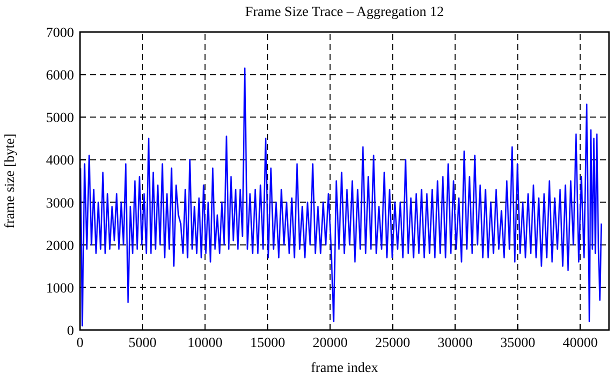  Describe the element at coordinates (60, 288) in the screenshot. I see `y-tick-label: 1000` at that location.